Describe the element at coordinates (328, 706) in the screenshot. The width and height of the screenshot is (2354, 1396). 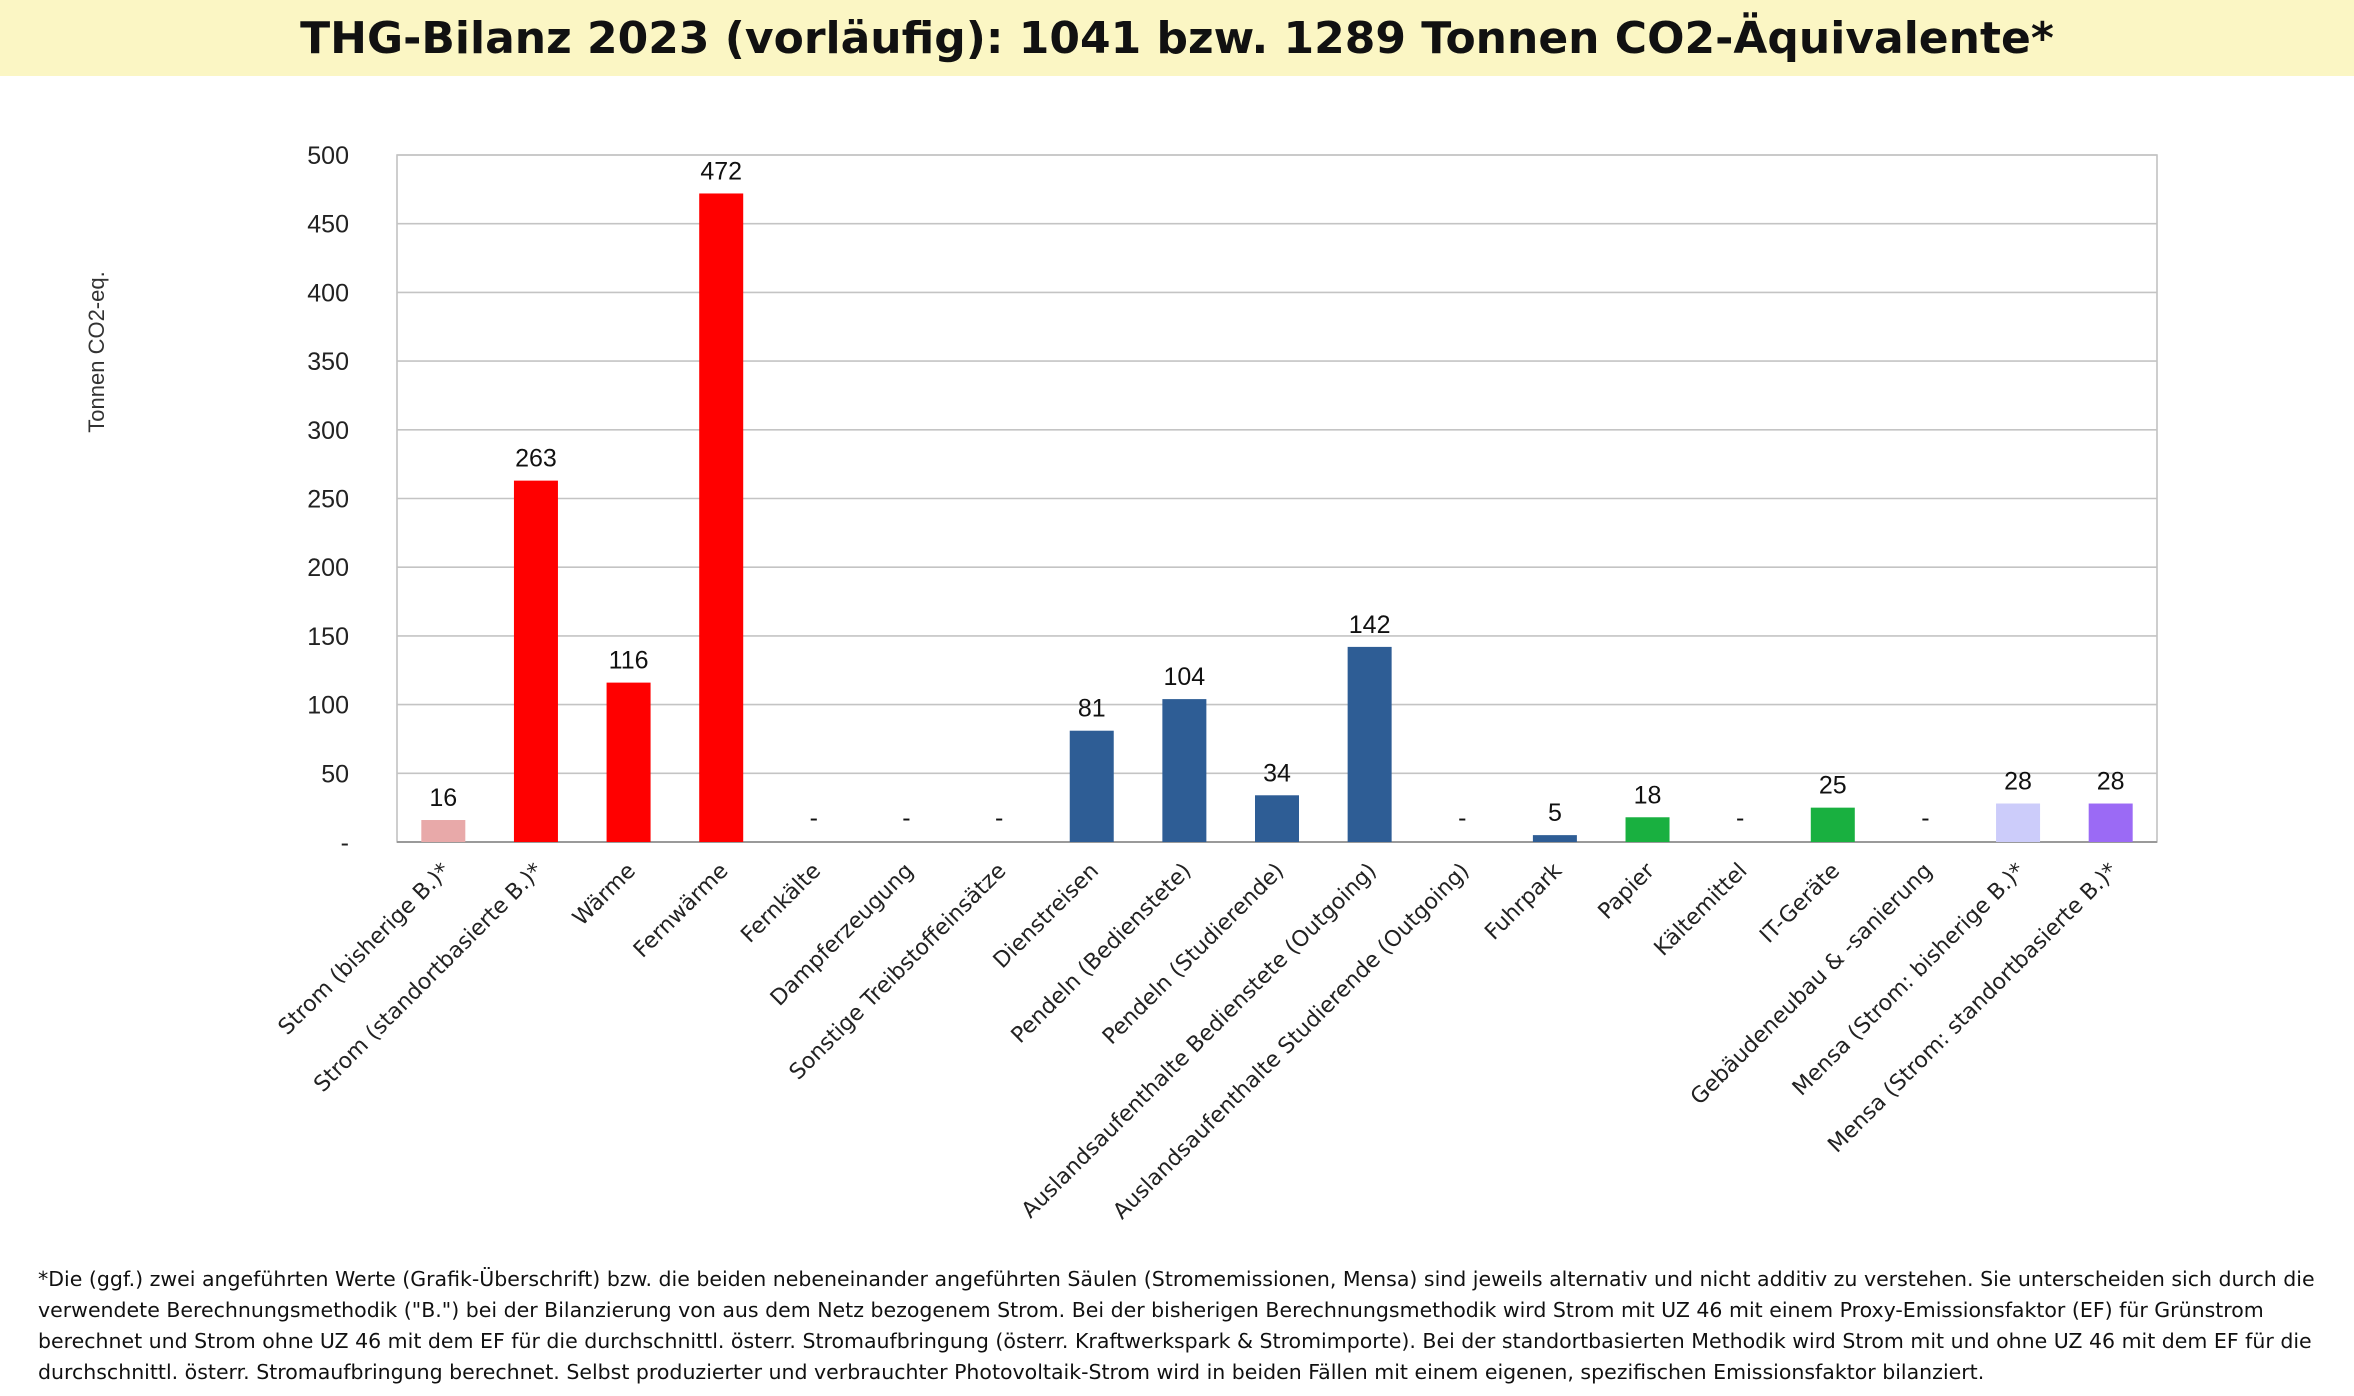
I see `y-tick-label: 100` at that location.